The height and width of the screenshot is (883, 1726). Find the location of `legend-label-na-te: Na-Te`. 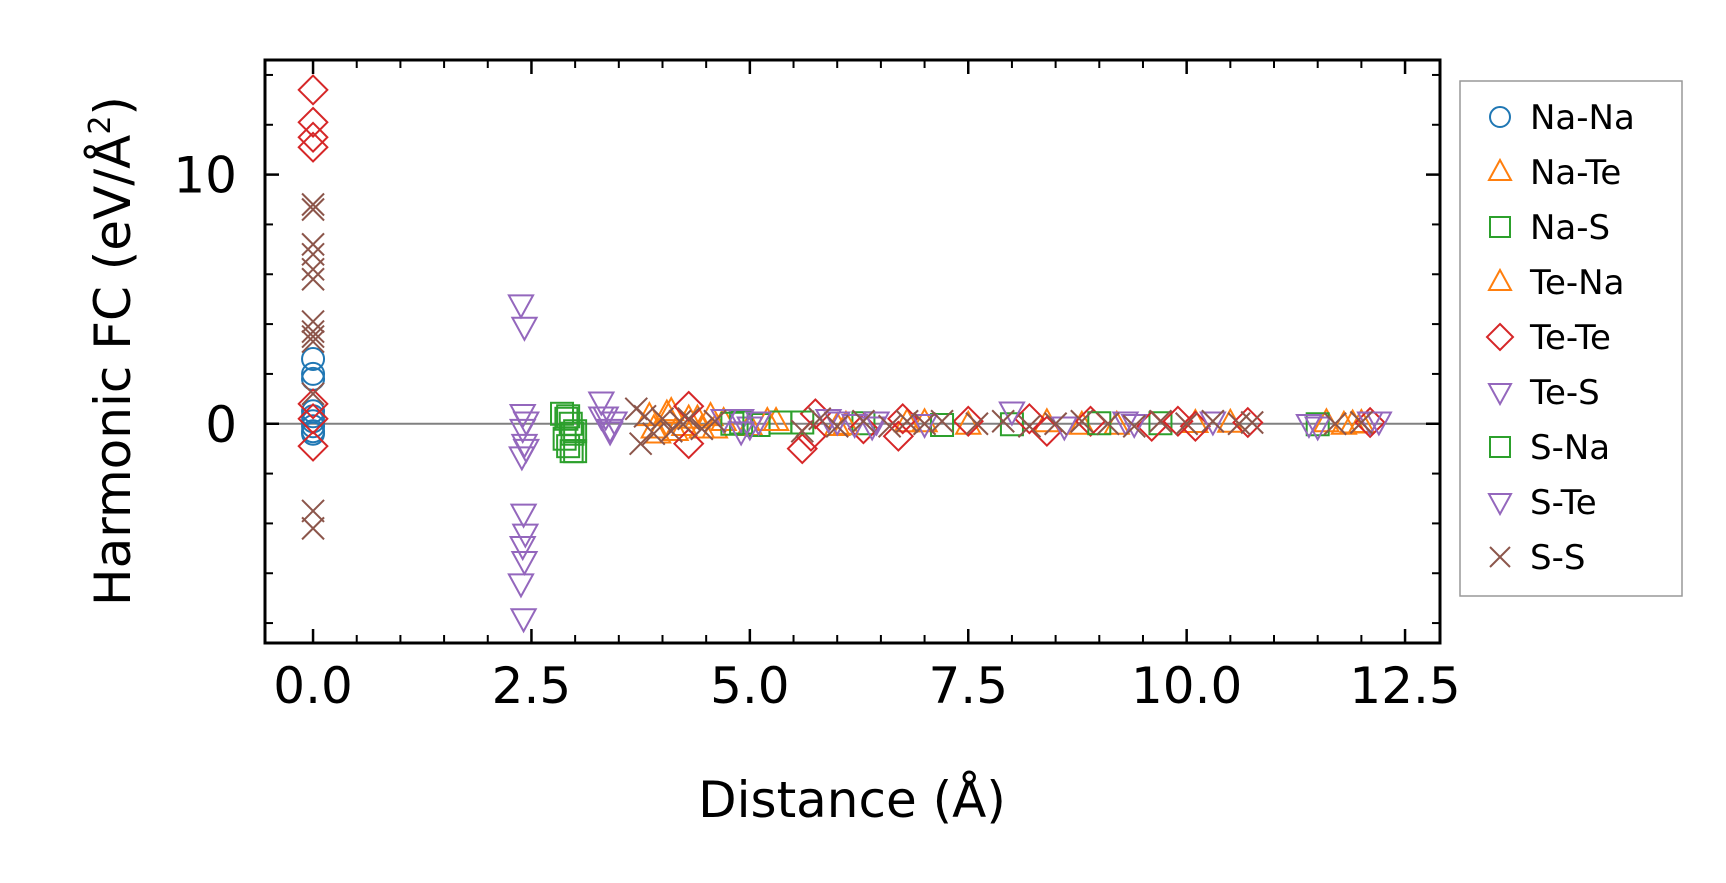

legend-label-na-te: Na-Te is located at coordinates (1575, 173).